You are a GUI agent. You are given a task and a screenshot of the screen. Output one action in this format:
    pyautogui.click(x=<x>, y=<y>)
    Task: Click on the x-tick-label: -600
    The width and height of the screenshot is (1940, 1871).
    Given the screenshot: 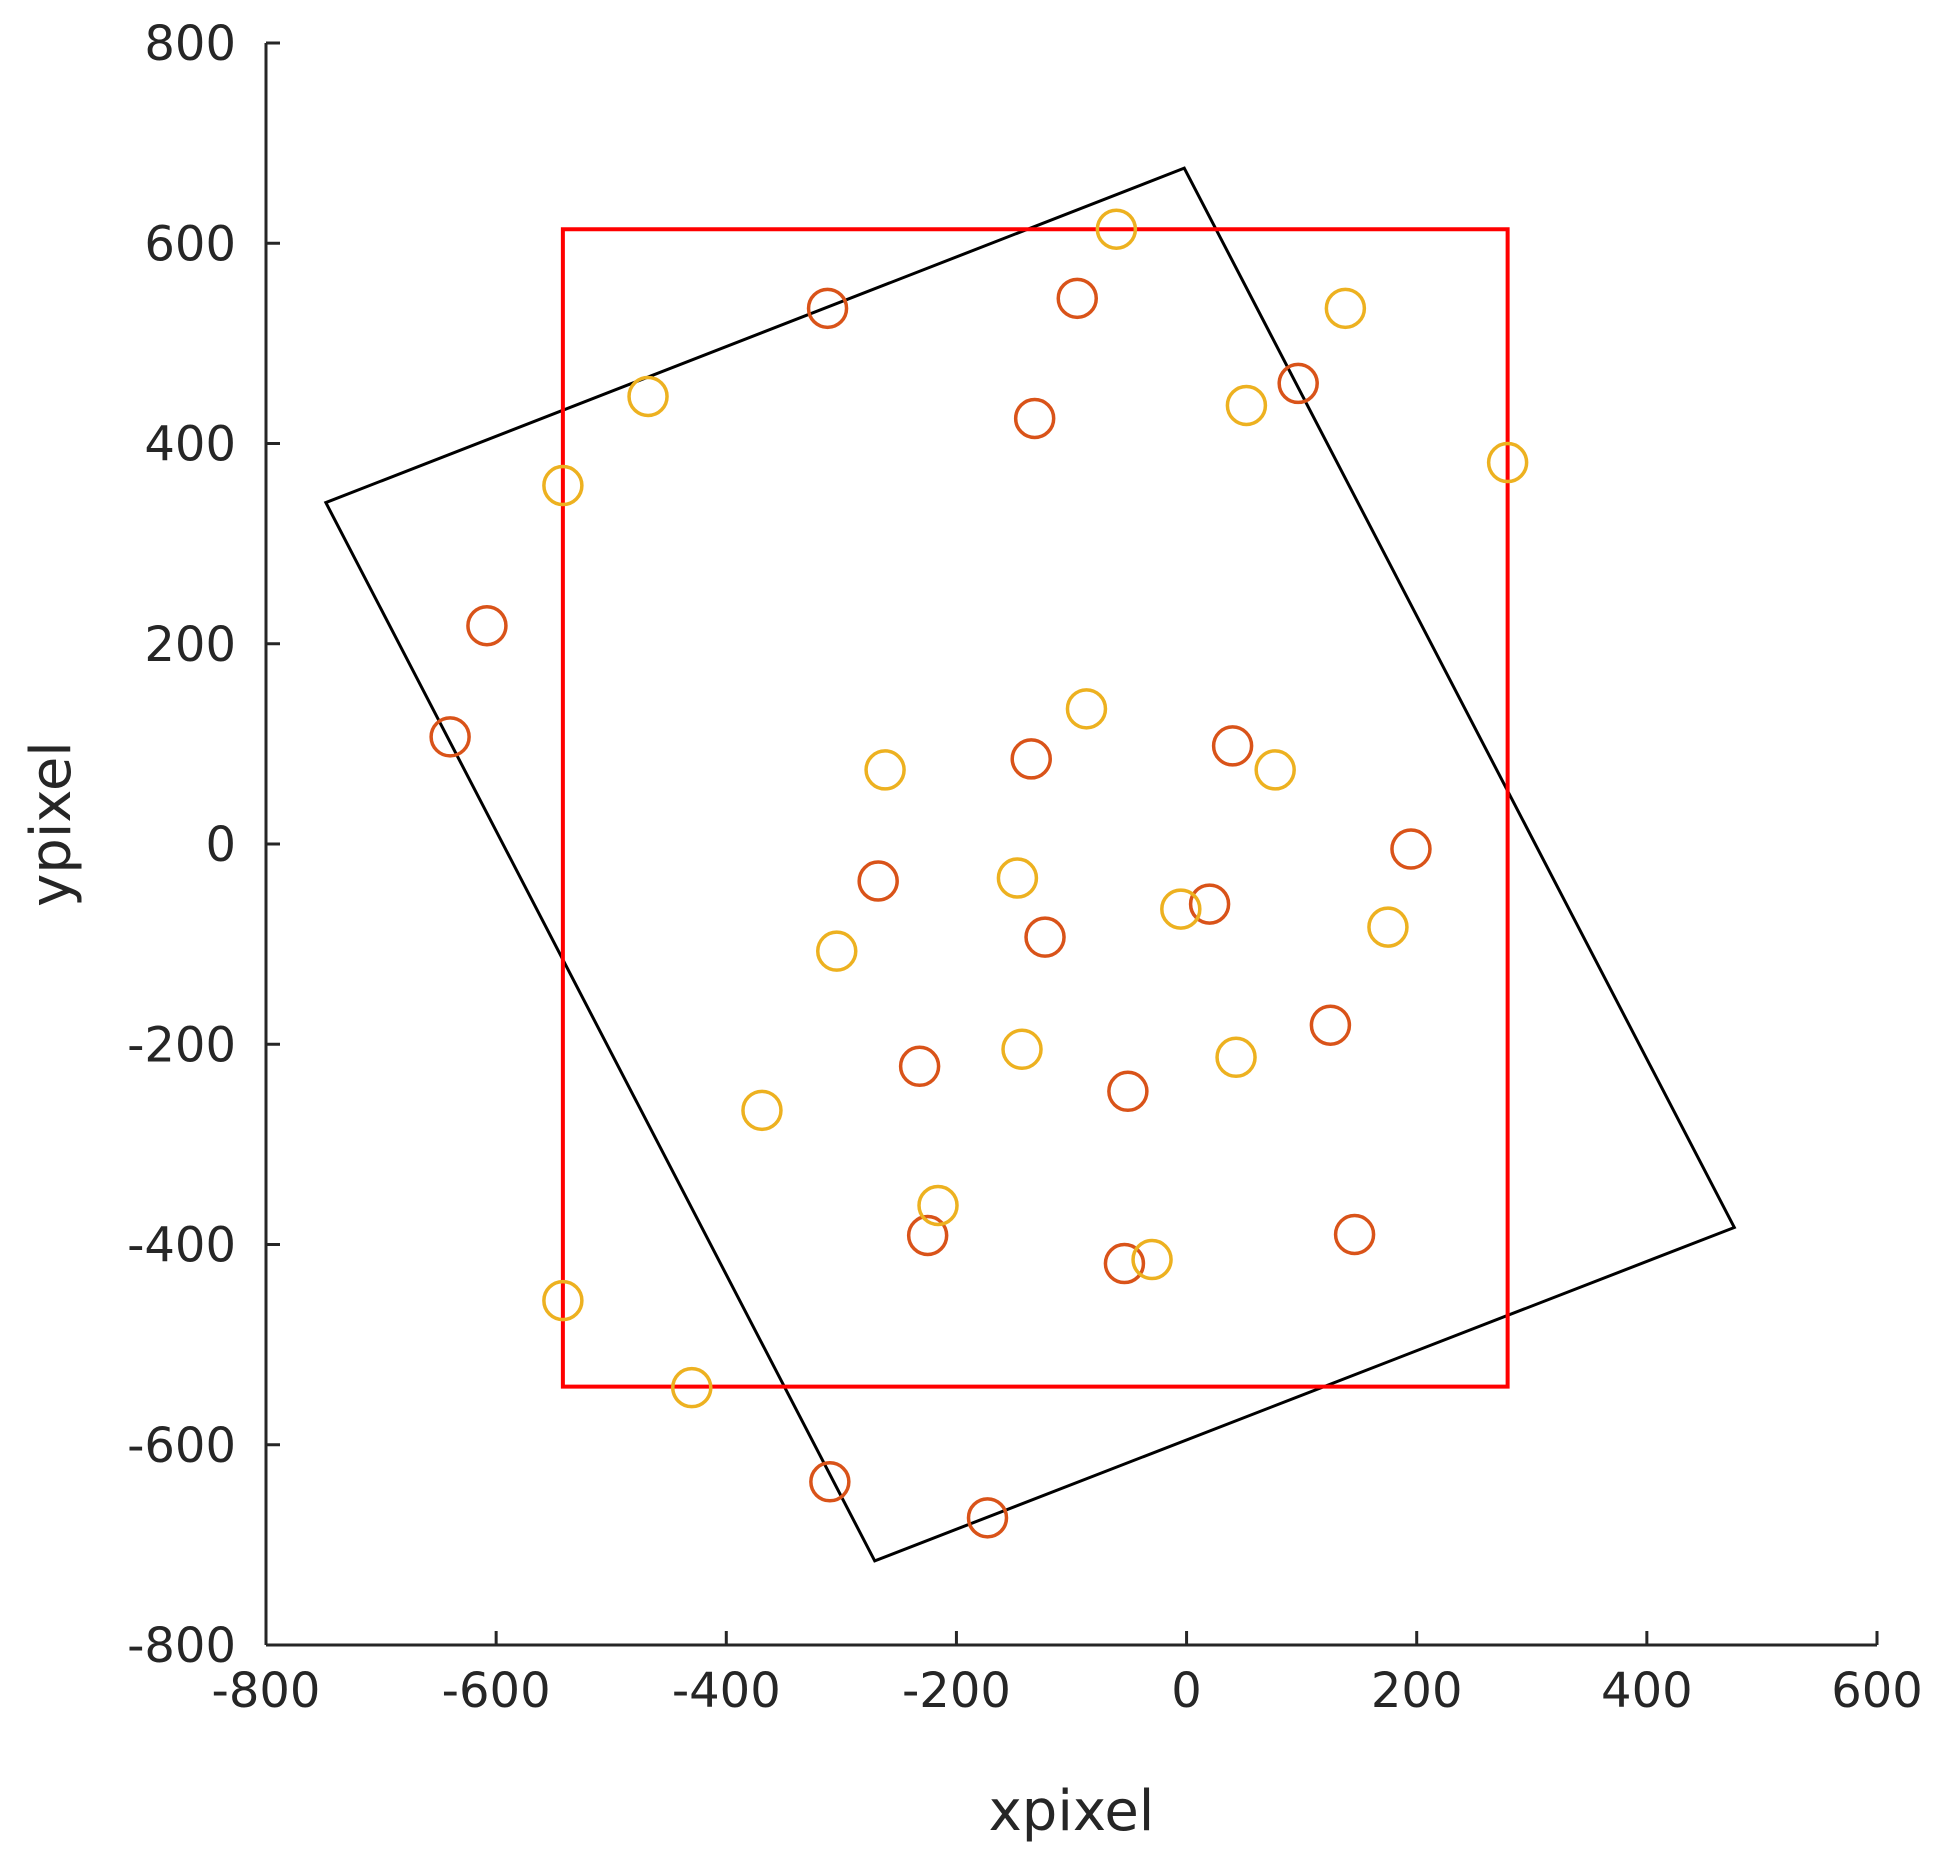 What is the action you would take?
    pyautogui.click(x=496, y=1691)
    